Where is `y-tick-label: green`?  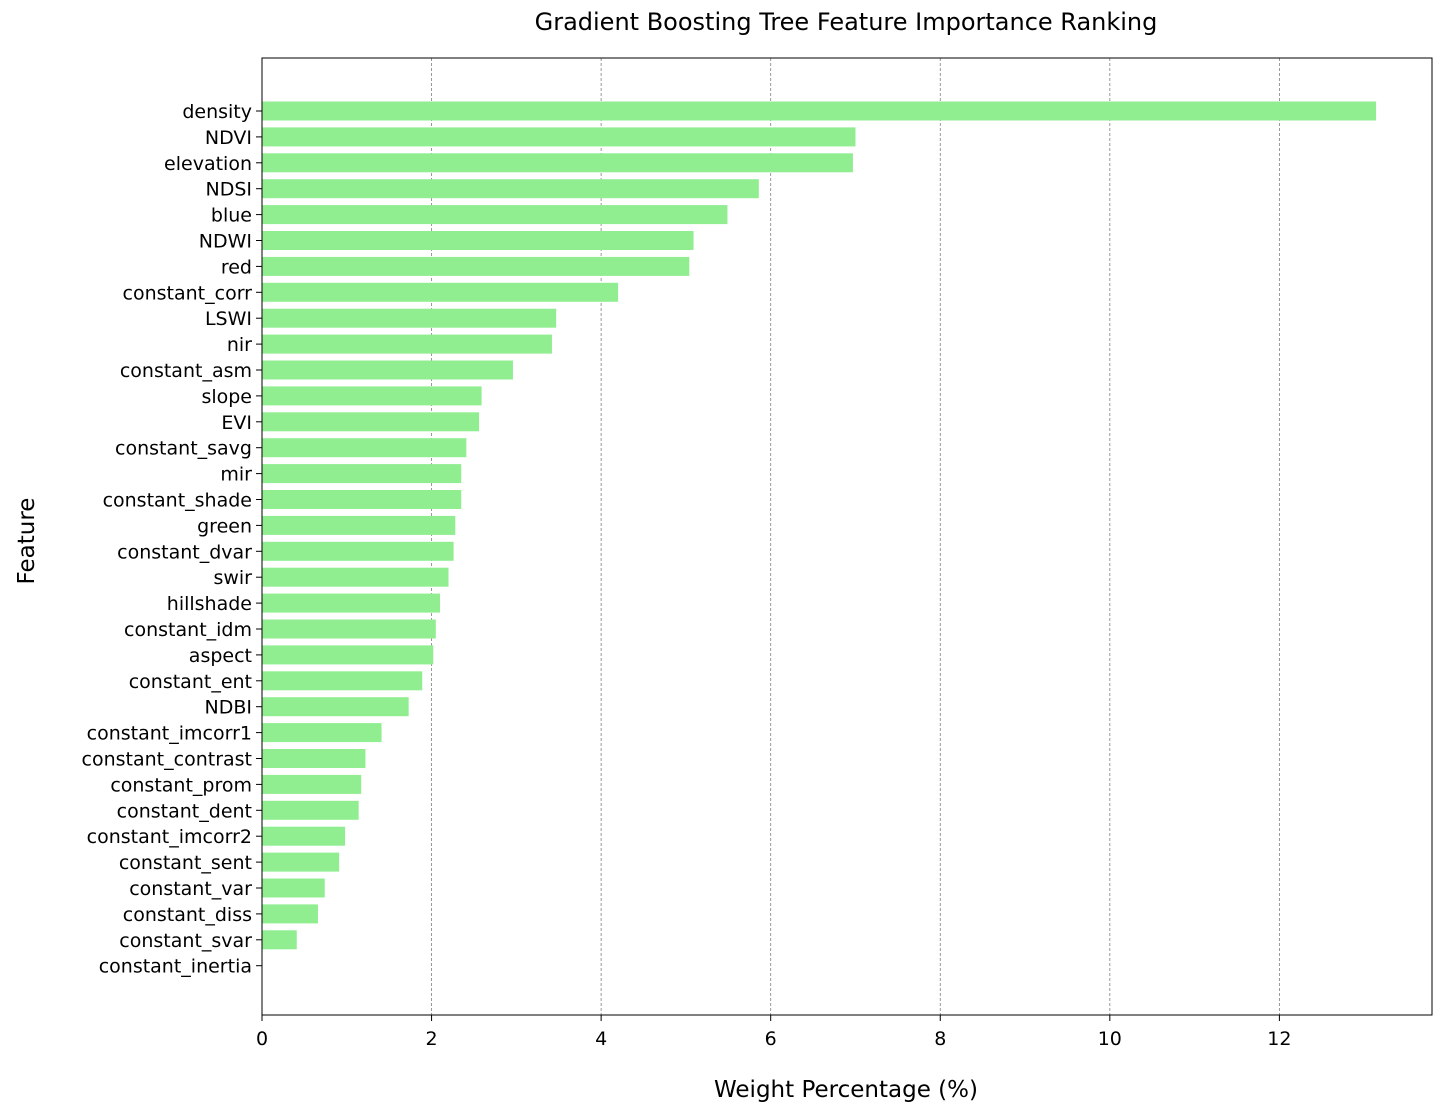 y-tick-label: green is located at coordinates (224, 526).